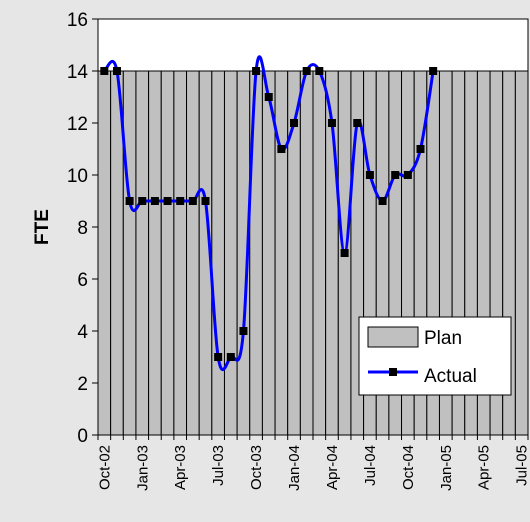 This screenshot has height=522, width=530. What do you see at coordinates (450, 376) in the screenshot?
I see `legend-actual-label: Actual` at bounding box center [450, 376].